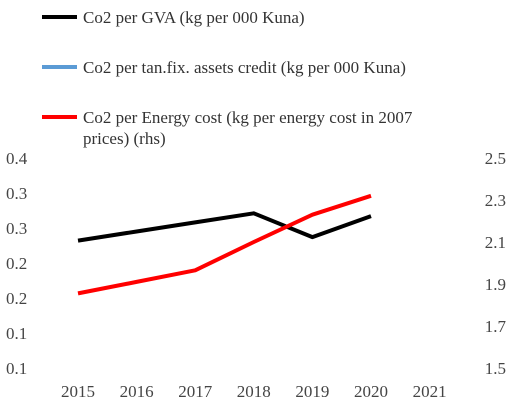 The image size is (513, 408). I want to click on x-axis-tick-label: 2020, so click(371, 391).